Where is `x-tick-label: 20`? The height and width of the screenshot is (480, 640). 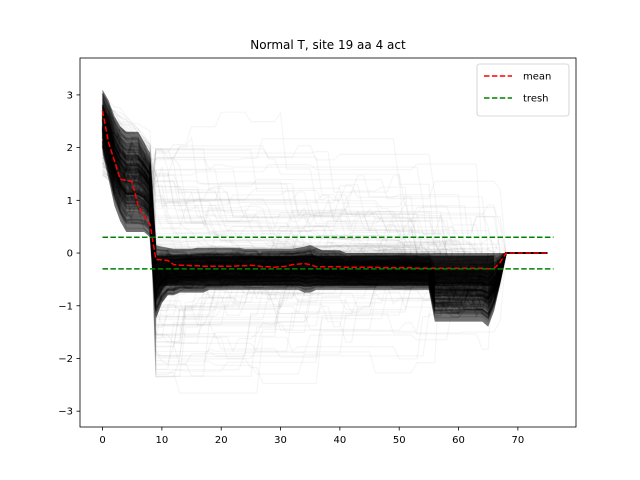 x-tick-label: 20 is located at coordinates (221, 440).